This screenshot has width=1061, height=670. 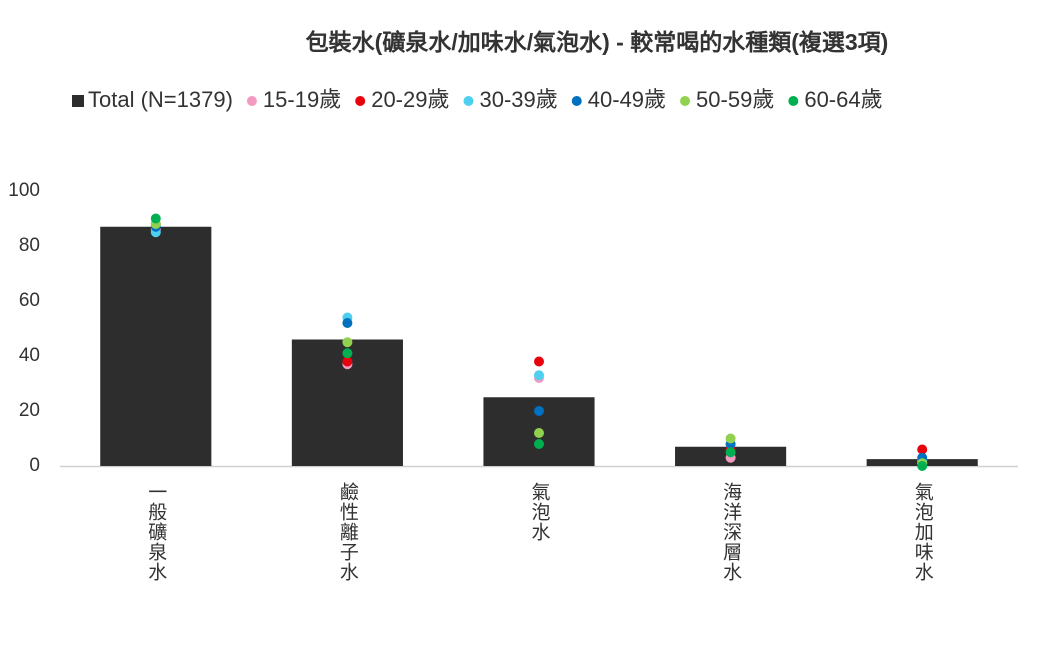 What do you see at coordinates (29, 300) in the screenshot?
I see `y-tick-label: 60` at bounding box center [29, 300].